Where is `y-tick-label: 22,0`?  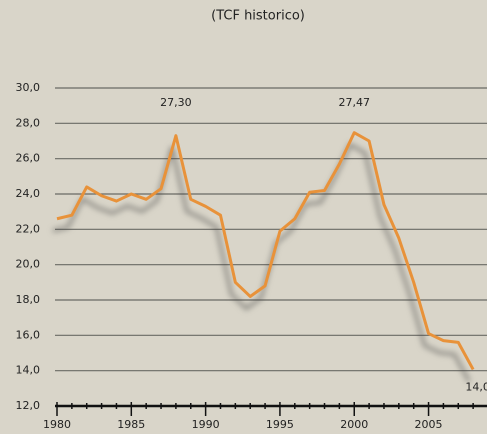 y-tick-label: 22,0 is located at coordinates (28, 228).